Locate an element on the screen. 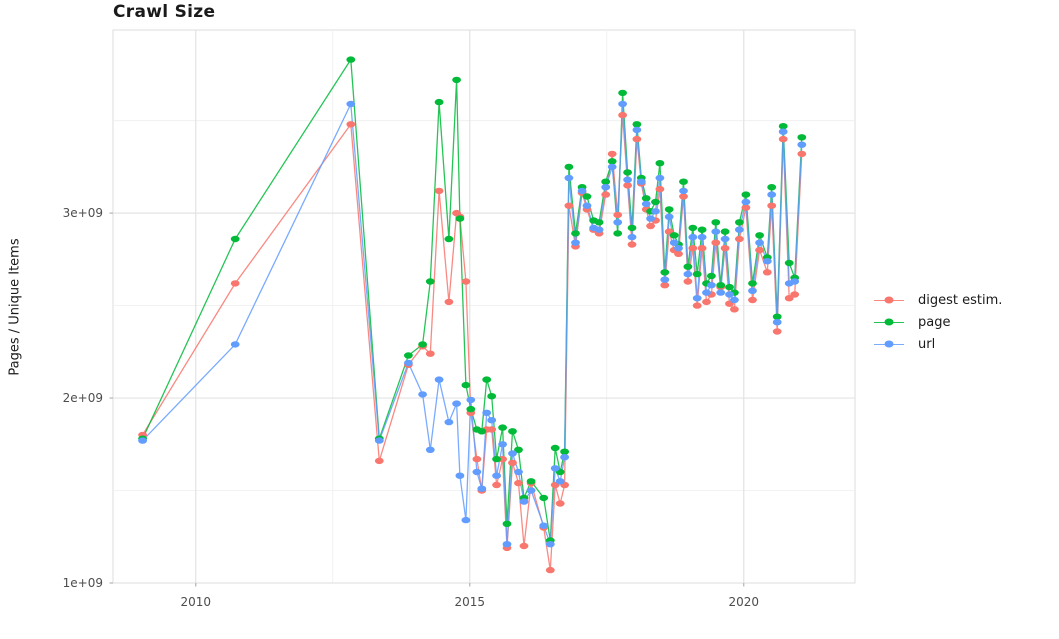  legend-item-url: url is located at coordinates (938, 344).